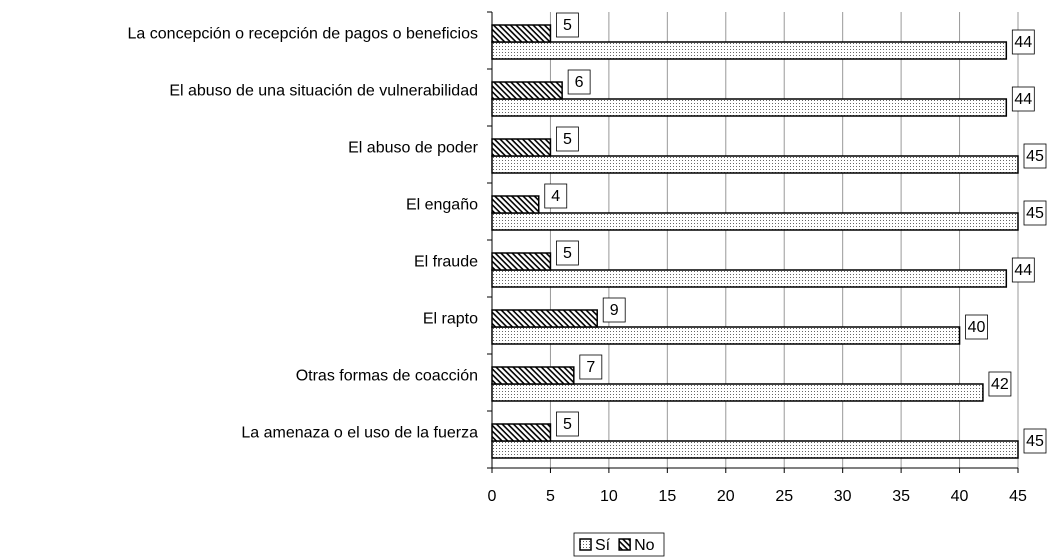  What do you see at coordinates (784, 496) in the screenshot?
I see `x-tick-label: 25` at bounding box center [784, 496].